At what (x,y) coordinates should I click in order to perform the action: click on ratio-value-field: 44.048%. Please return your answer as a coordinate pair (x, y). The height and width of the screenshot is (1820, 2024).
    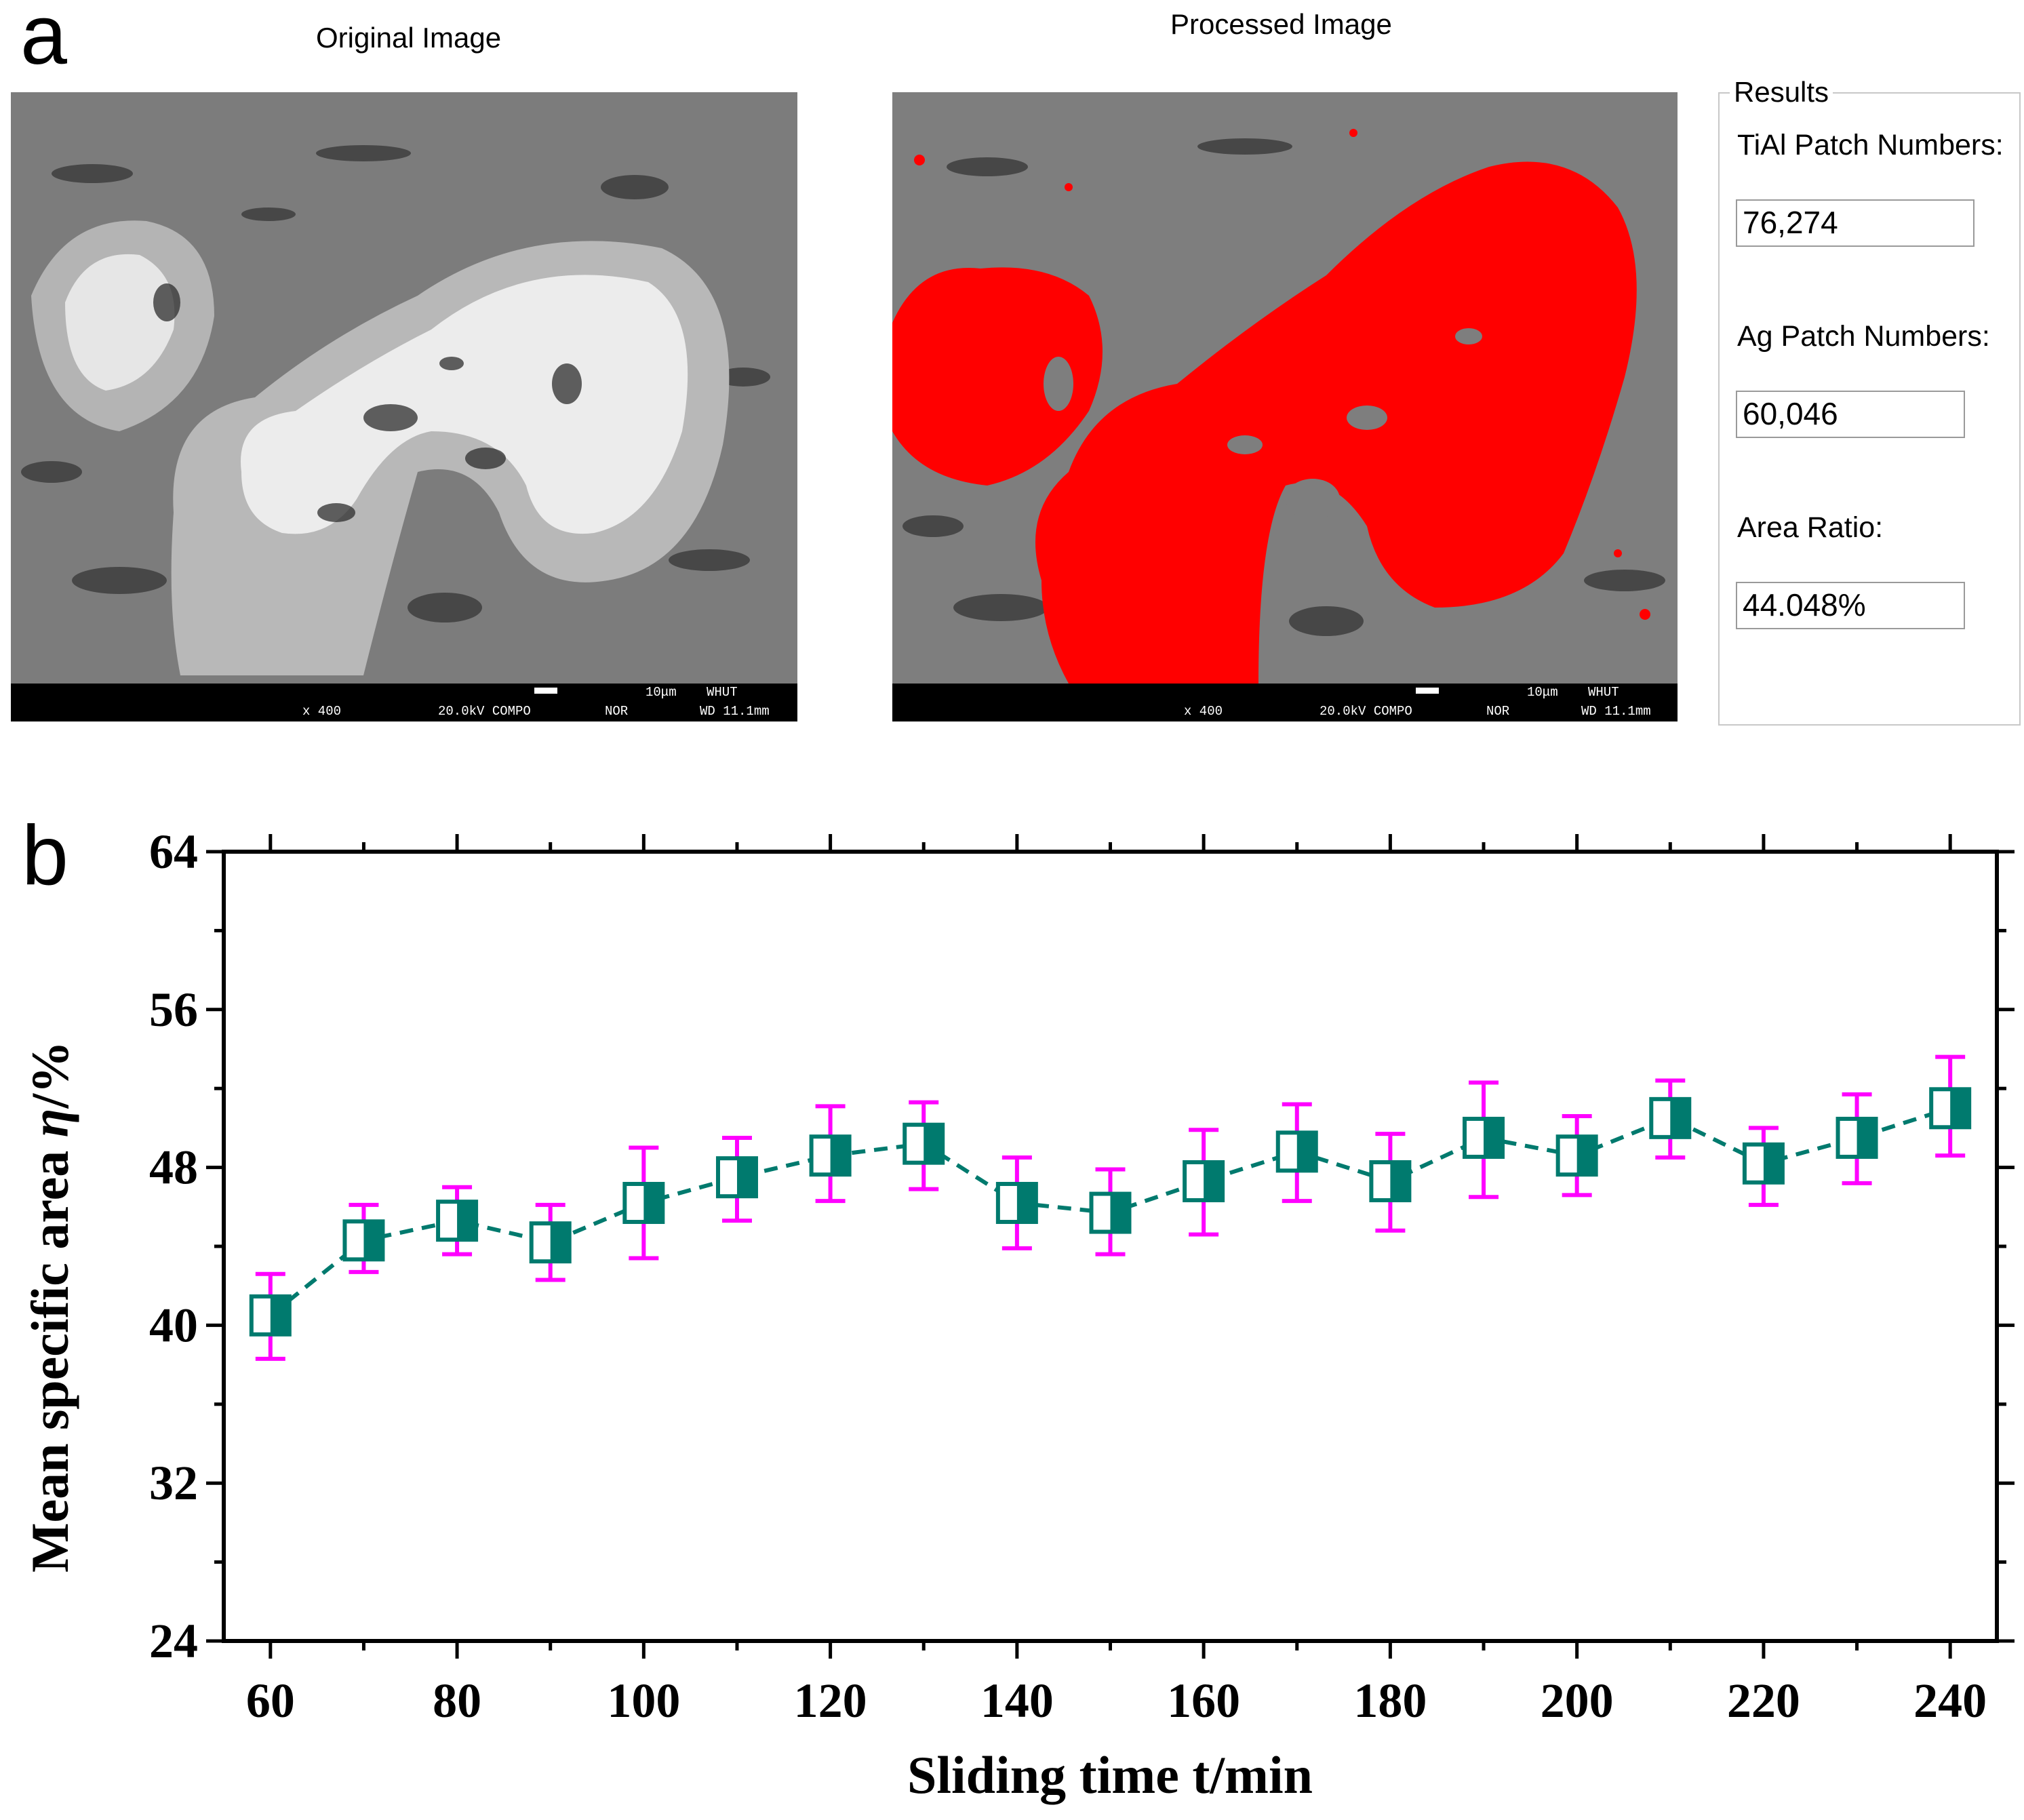
    Looking at the image, I should click on (1851, 605).